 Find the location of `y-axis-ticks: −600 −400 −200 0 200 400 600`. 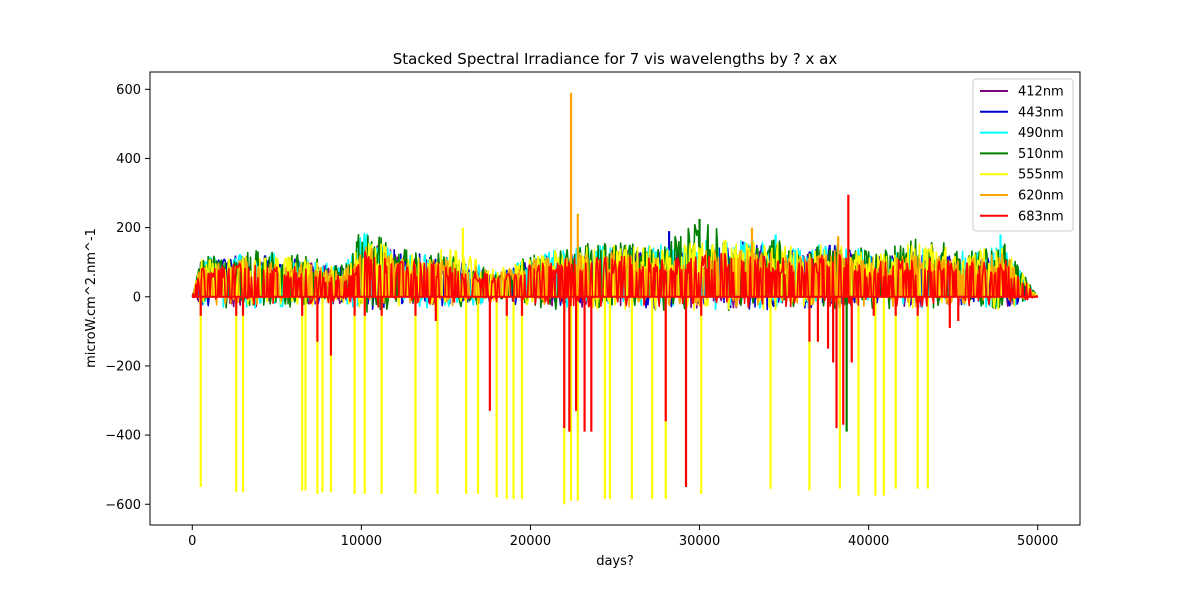

y-axis-ticks: −600 −400 −200 0 200 400 600 is located at coordinates (127, 298).